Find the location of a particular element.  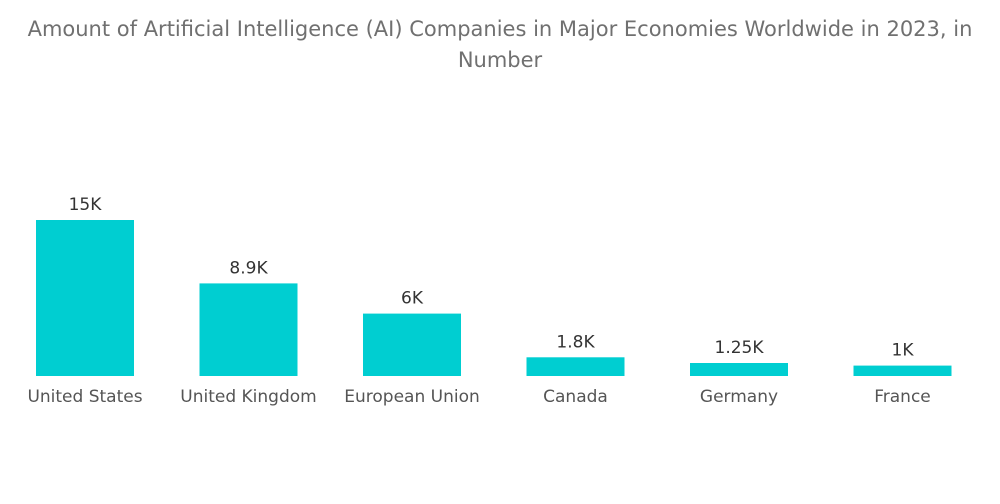

value-label-canada: 1.8K is located at coordinates (575, 342).